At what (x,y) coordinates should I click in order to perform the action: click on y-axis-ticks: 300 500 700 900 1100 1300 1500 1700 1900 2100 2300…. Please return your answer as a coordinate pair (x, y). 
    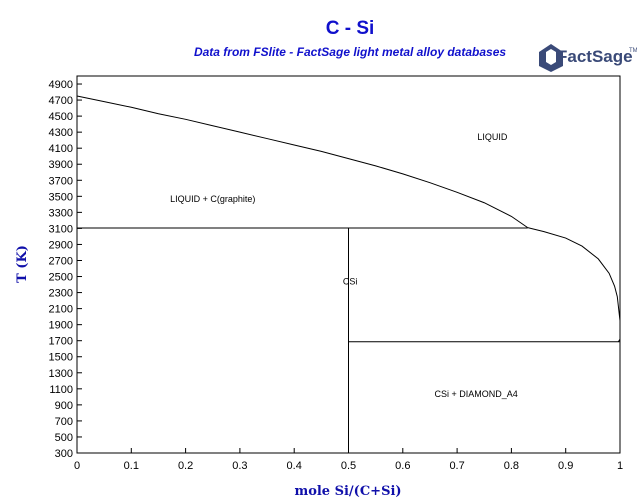
    Looking at the image, I should click on (65, 269).